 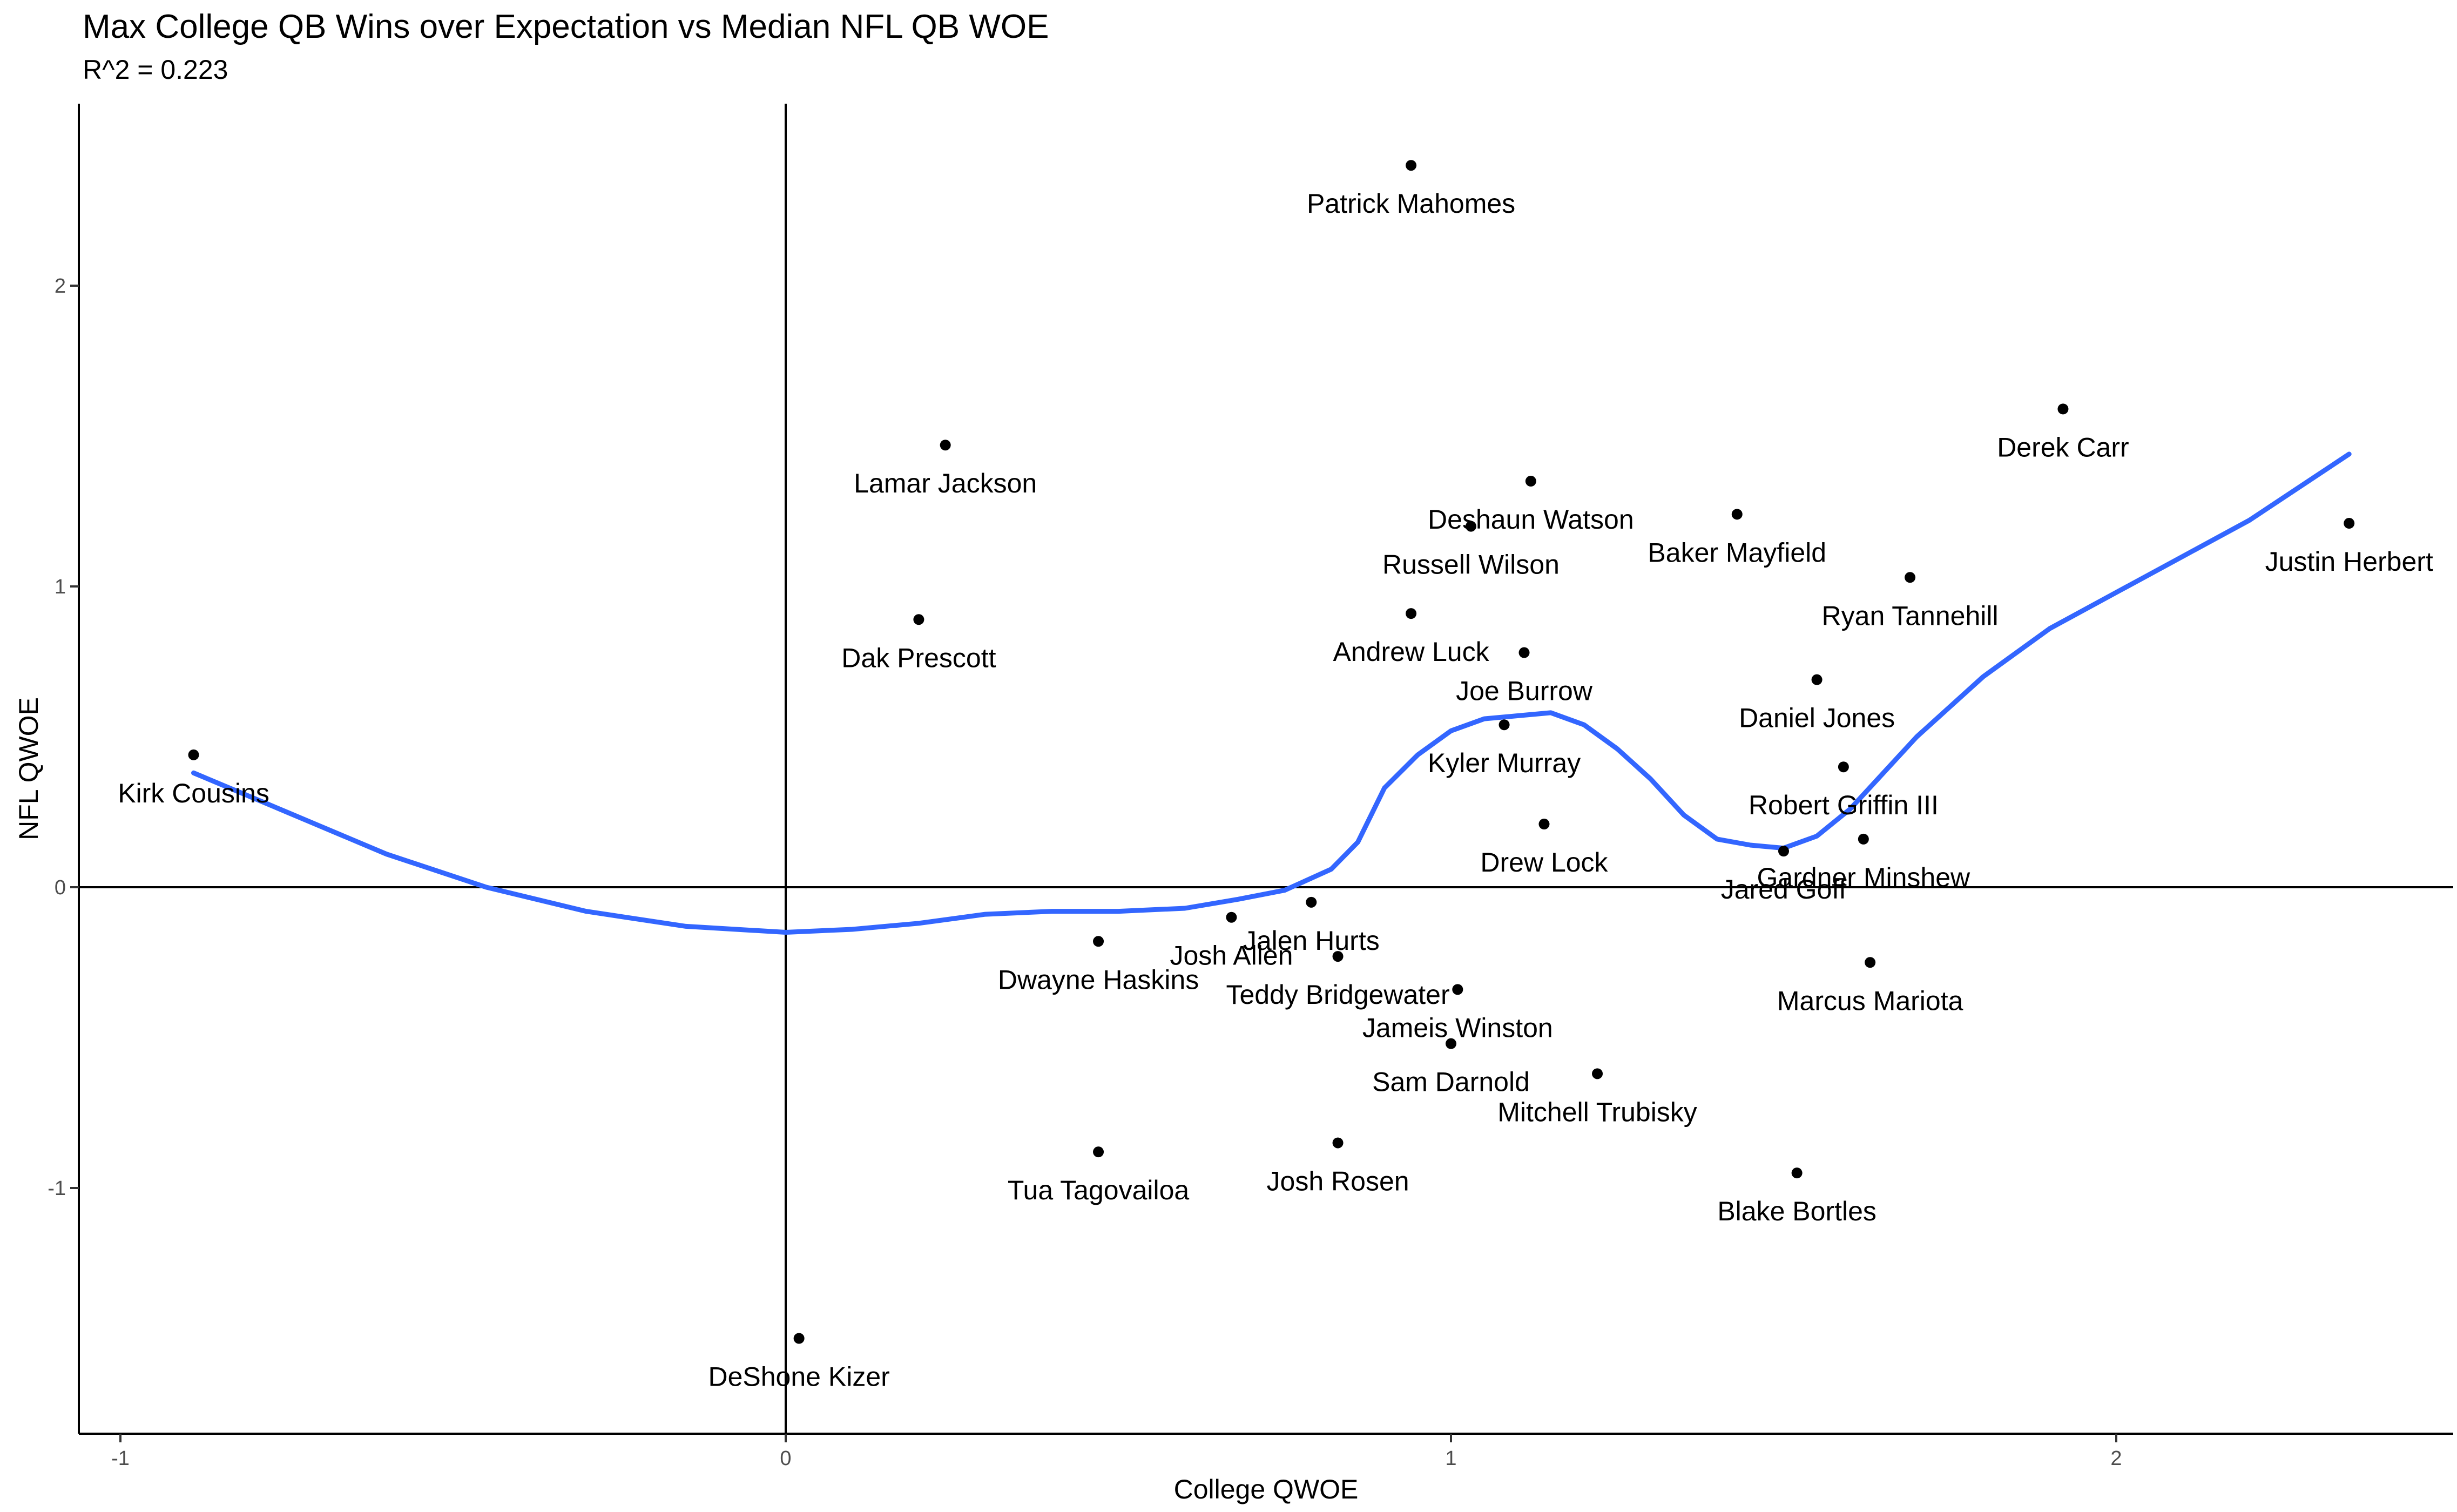 I want to click on point-label: Tua Tagovailoa, so click(x=1099, y=1190).